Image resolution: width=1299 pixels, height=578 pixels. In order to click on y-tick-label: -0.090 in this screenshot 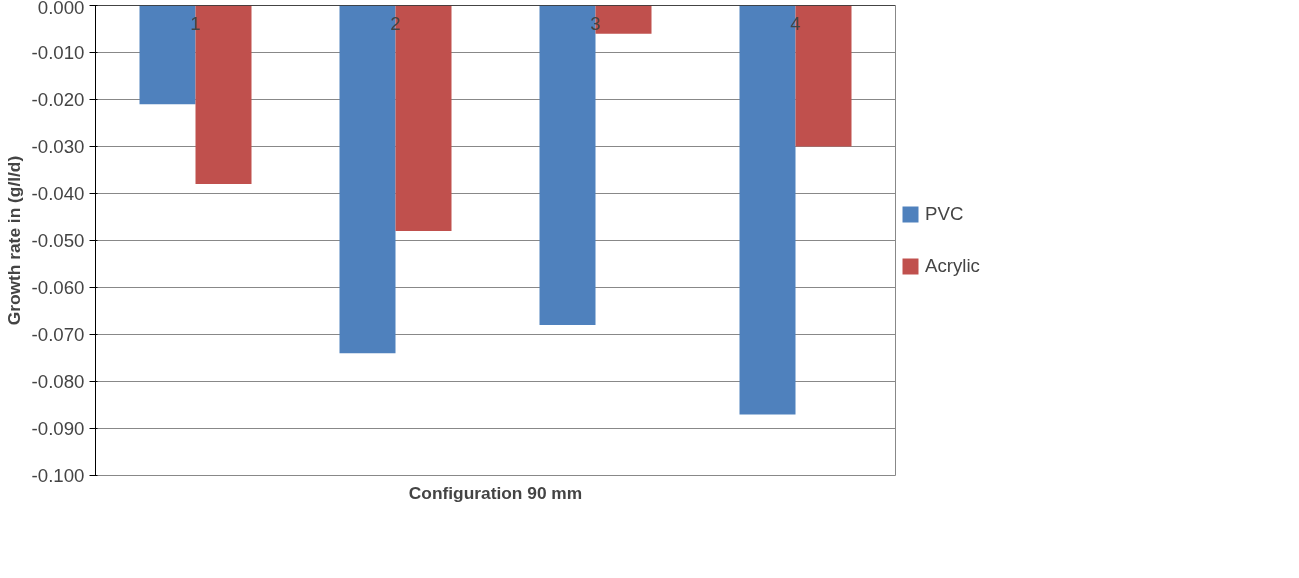, I will do `click(58, 428)`.